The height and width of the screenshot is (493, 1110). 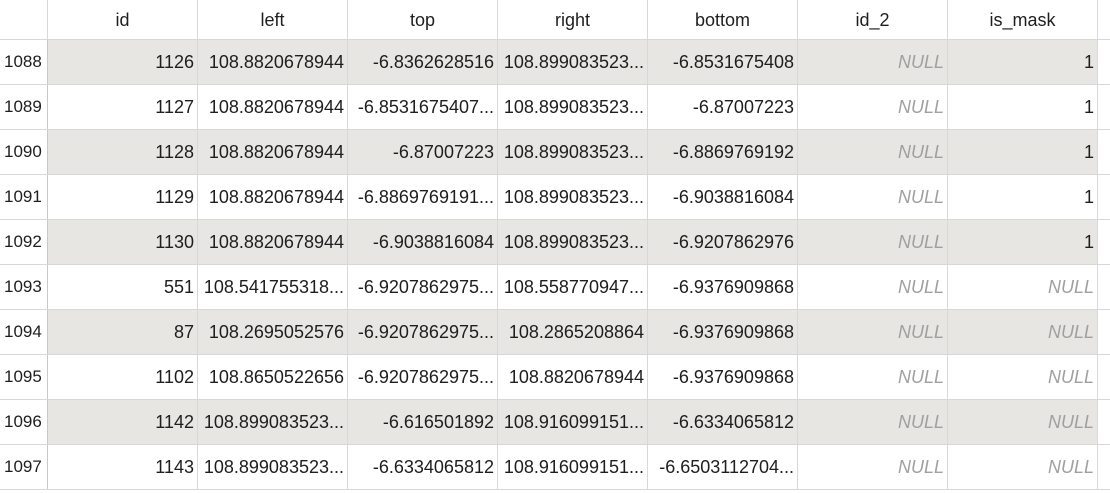 What do you see at coordinates (723, 107) in the screenshot?
I see `cell-bottom: -6.87007223` at bounding box center [723, 107].